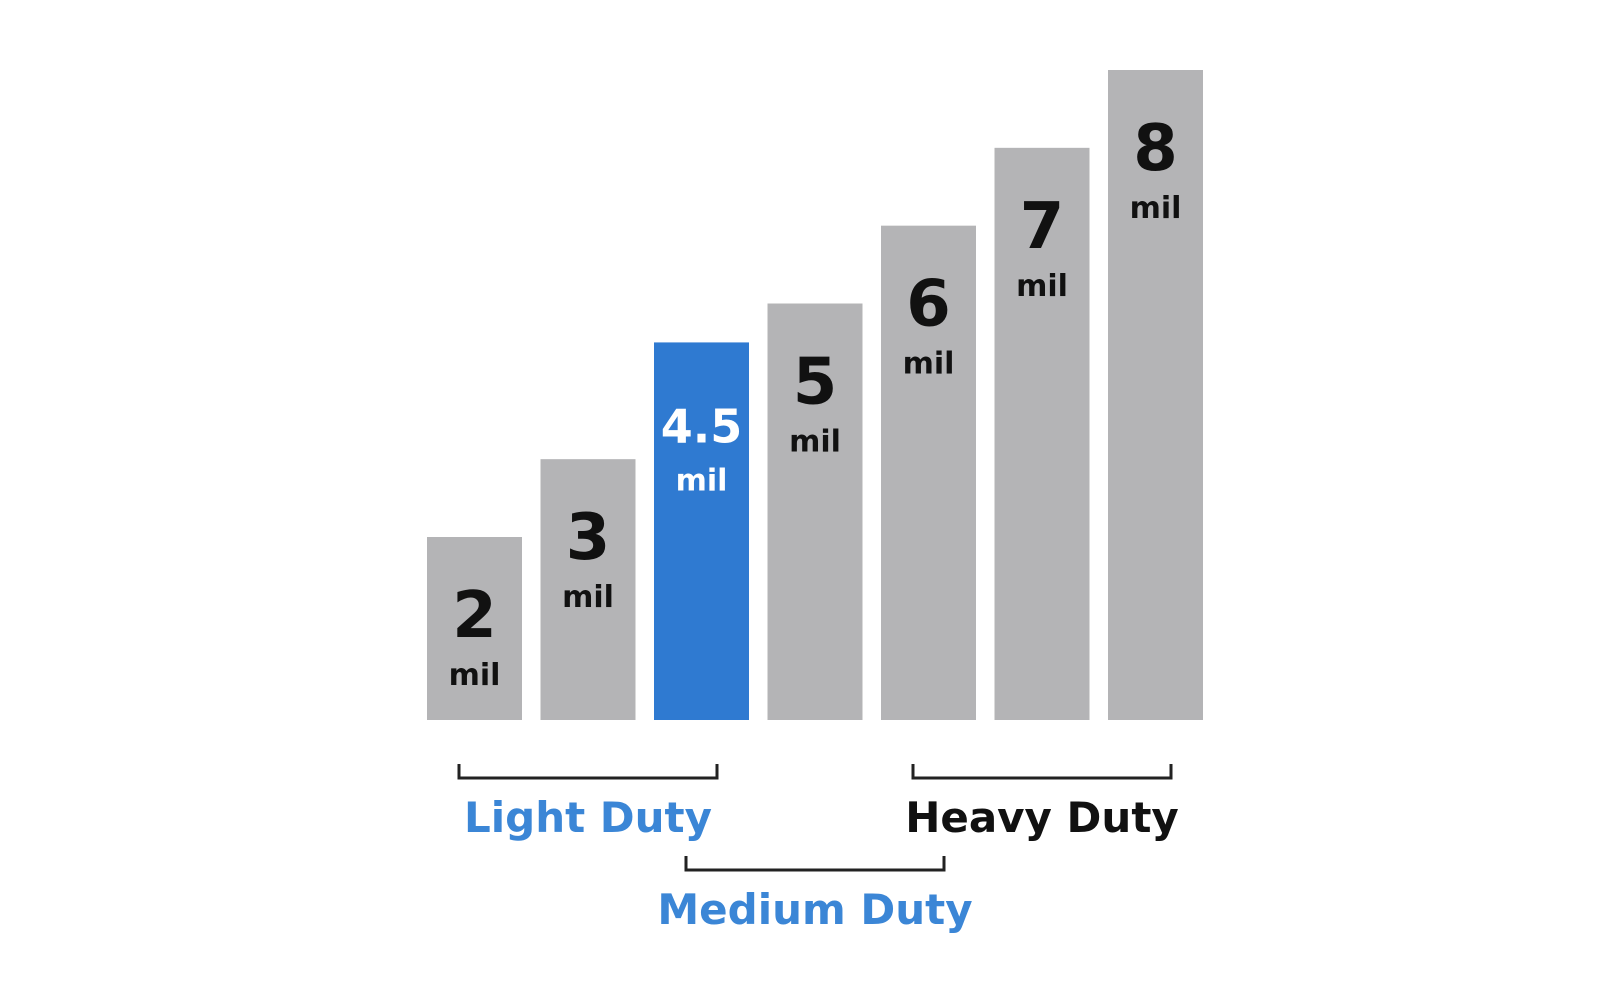  What do you see at coordinates (1042, 434) in the screenshot?
I see `bar-7-mil` at bounding box center [1042, 434].